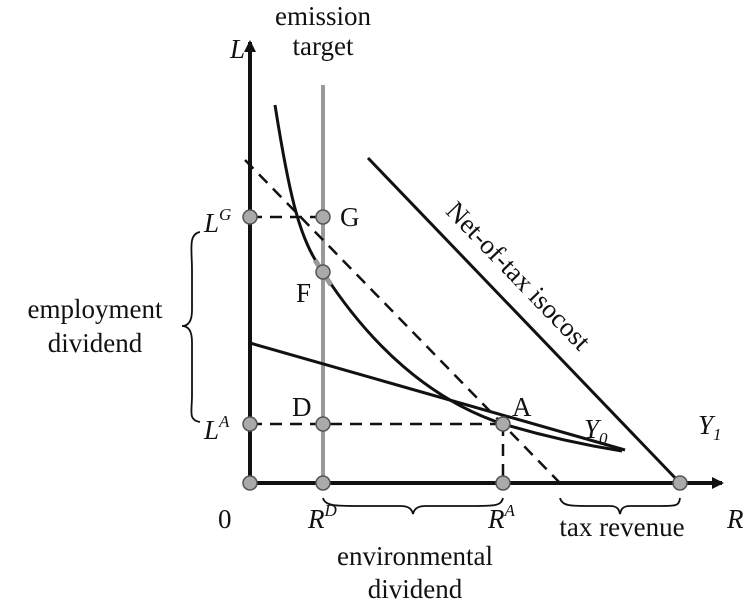 The height and width of the screenshot is (607, 747). Describe the element at coordinates (518, 275) in the screenshot. I see `isocost-label: Net-of-tax isocost` at that location.